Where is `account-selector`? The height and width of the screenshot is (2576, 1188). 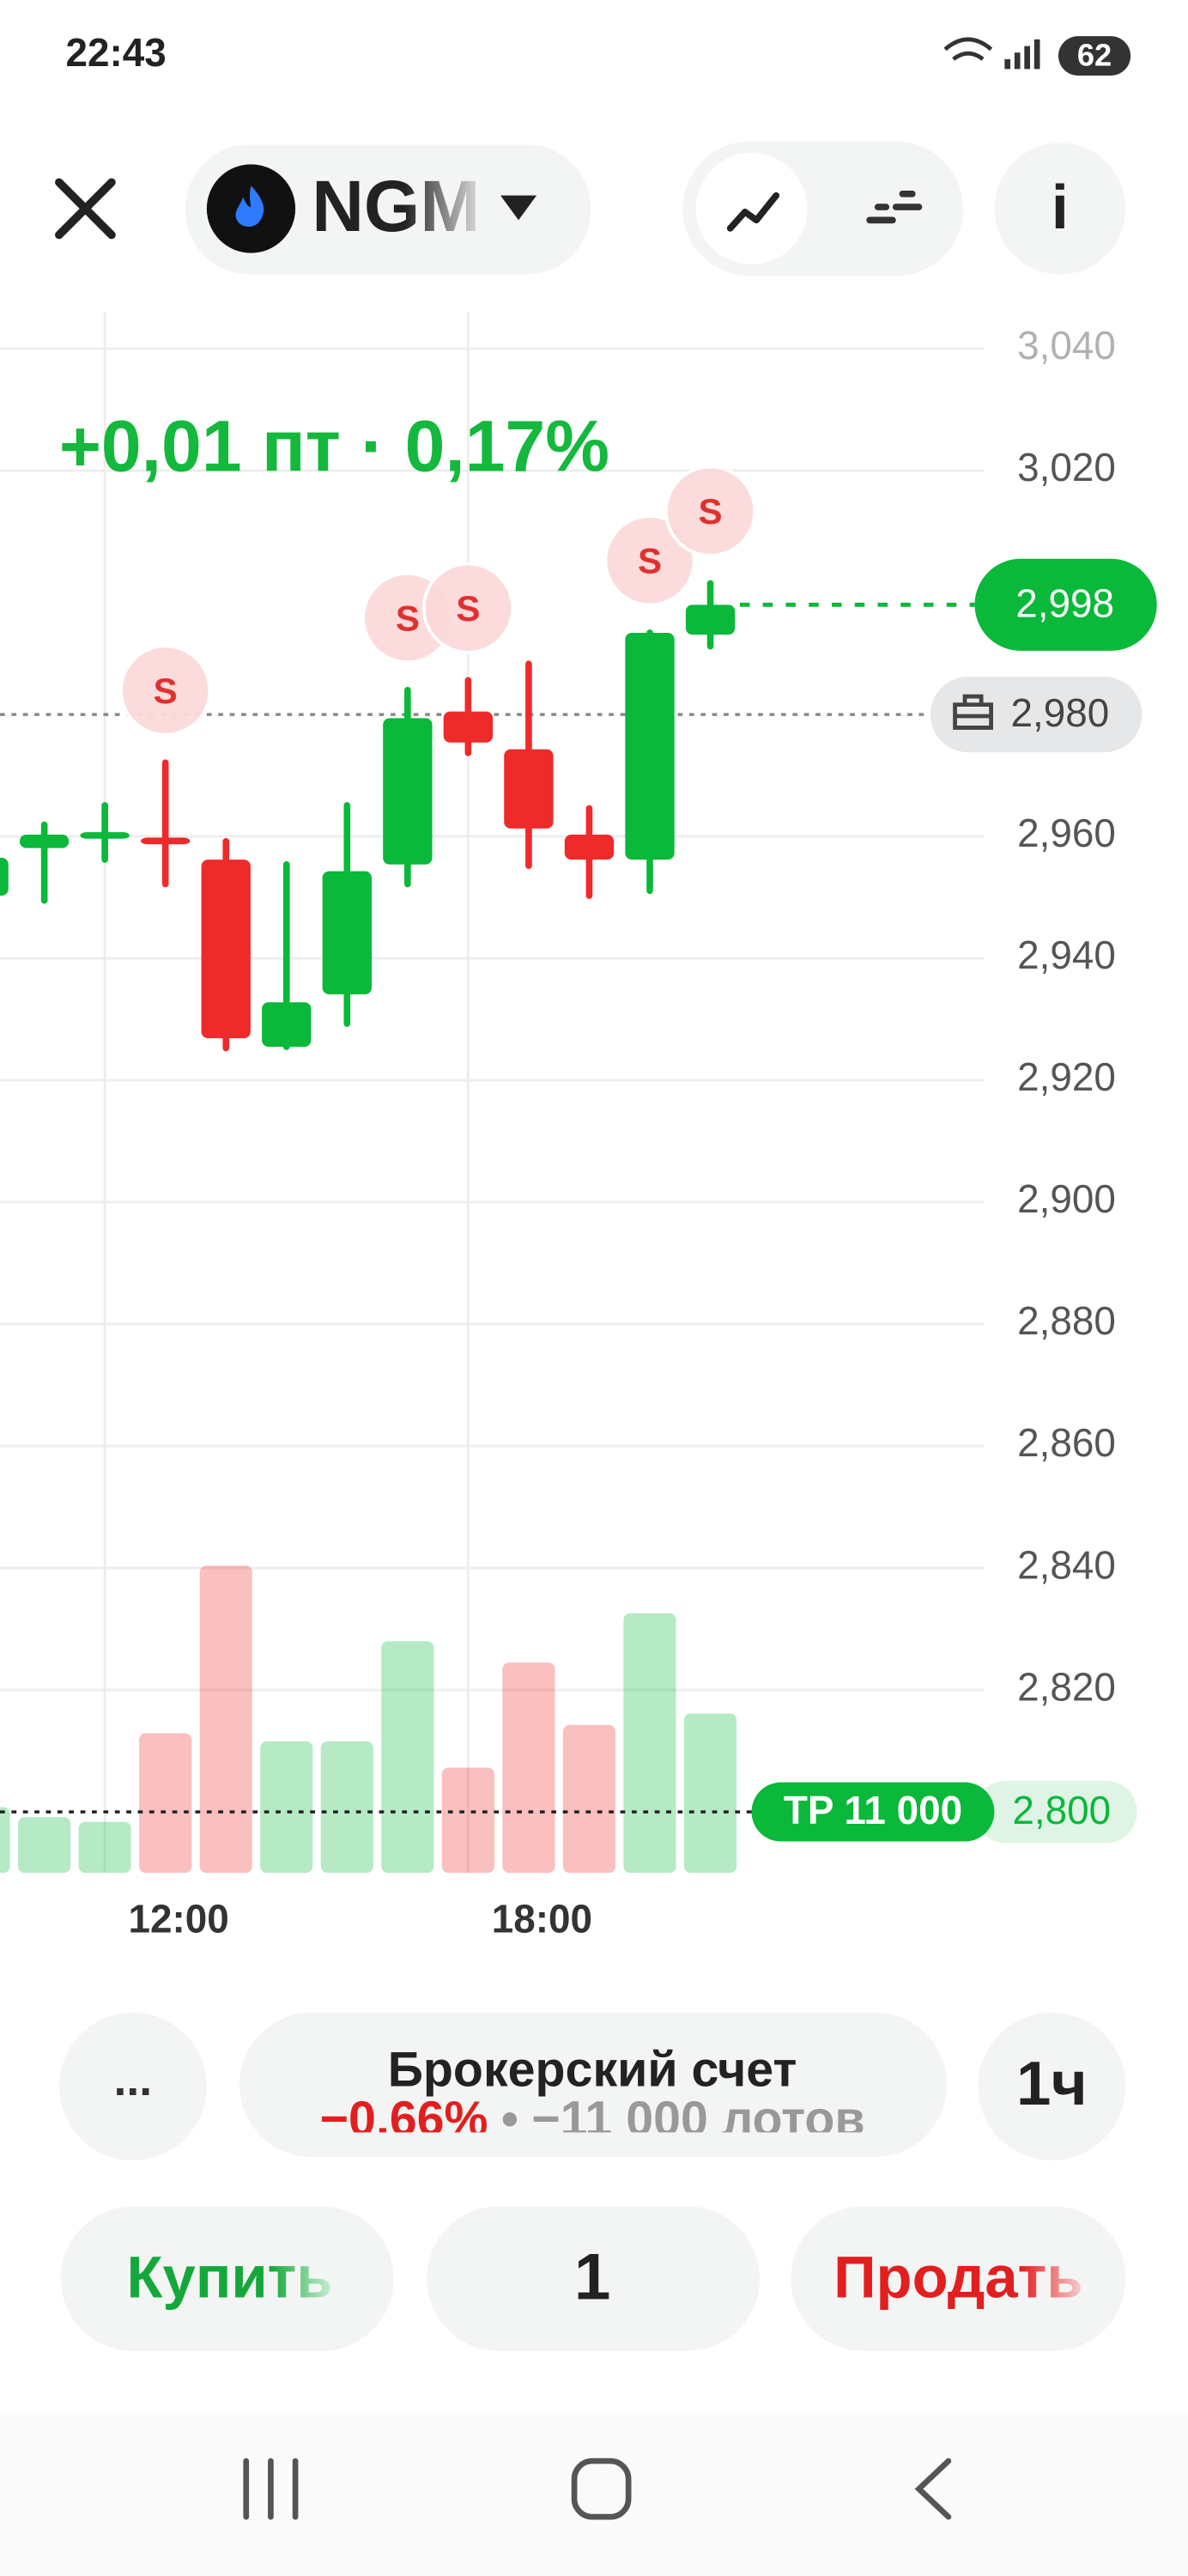
account-selector is located at coordinates (593, 2085).